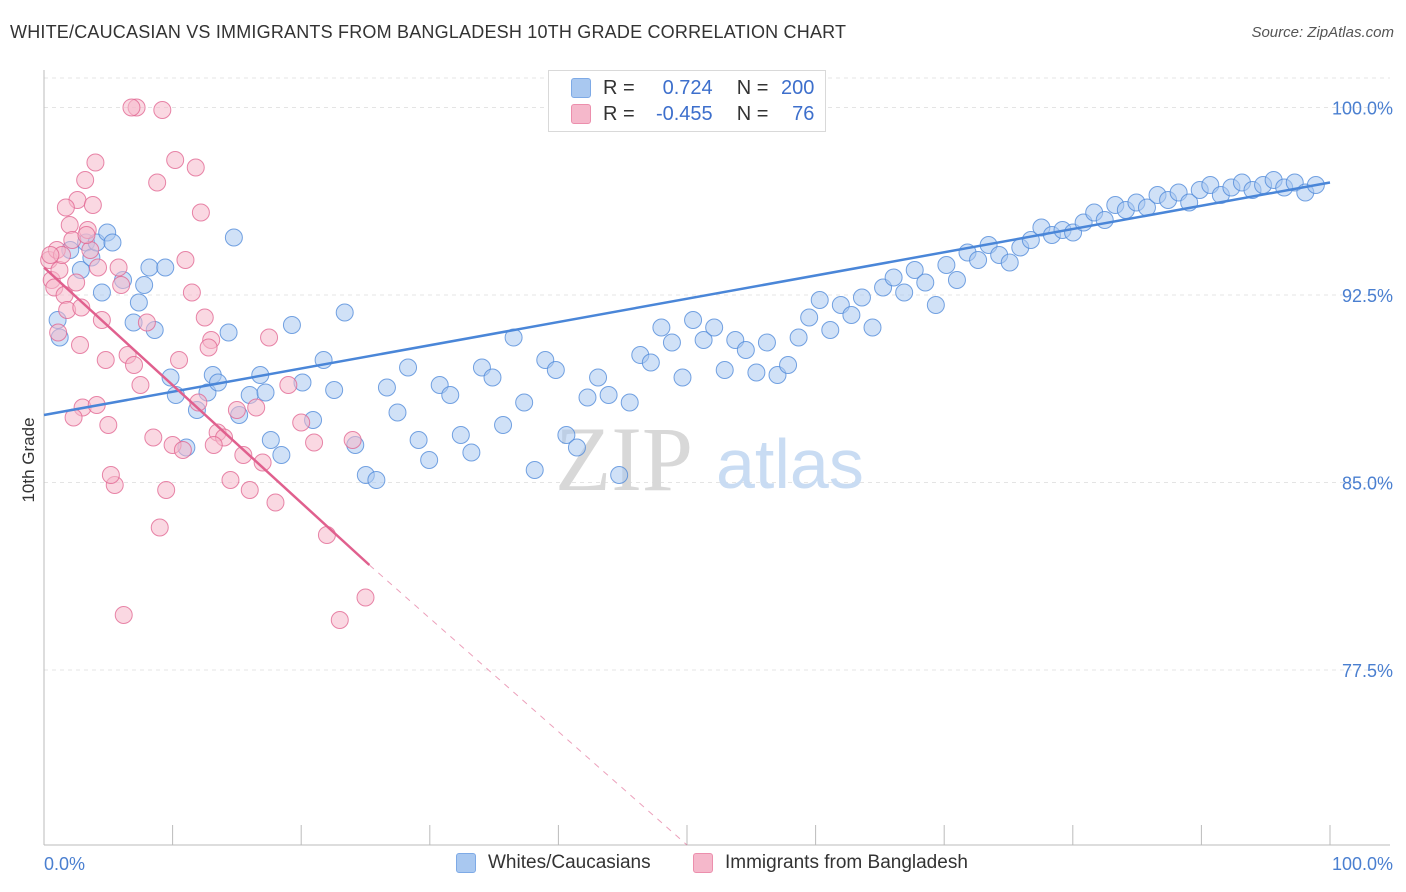  What do you see at coordinates (64, 864) in the screenshot?
I see `x-tick-label: 0.0%` at bounding box center [64, 864].